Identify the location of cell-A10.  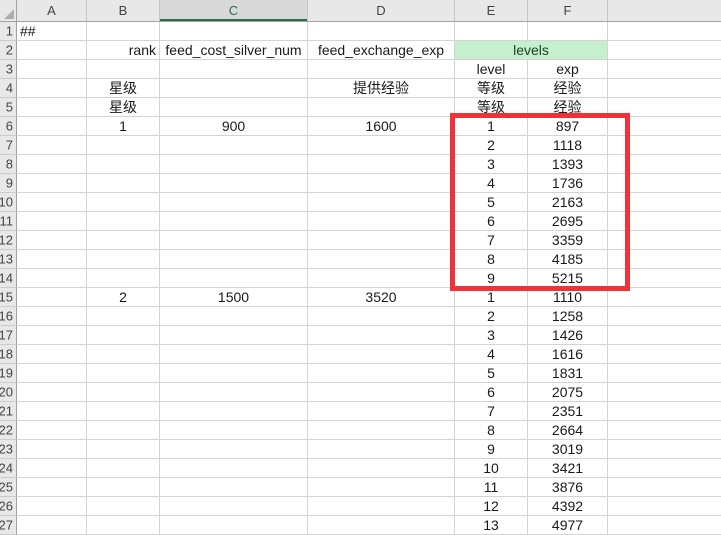
(52, 202).